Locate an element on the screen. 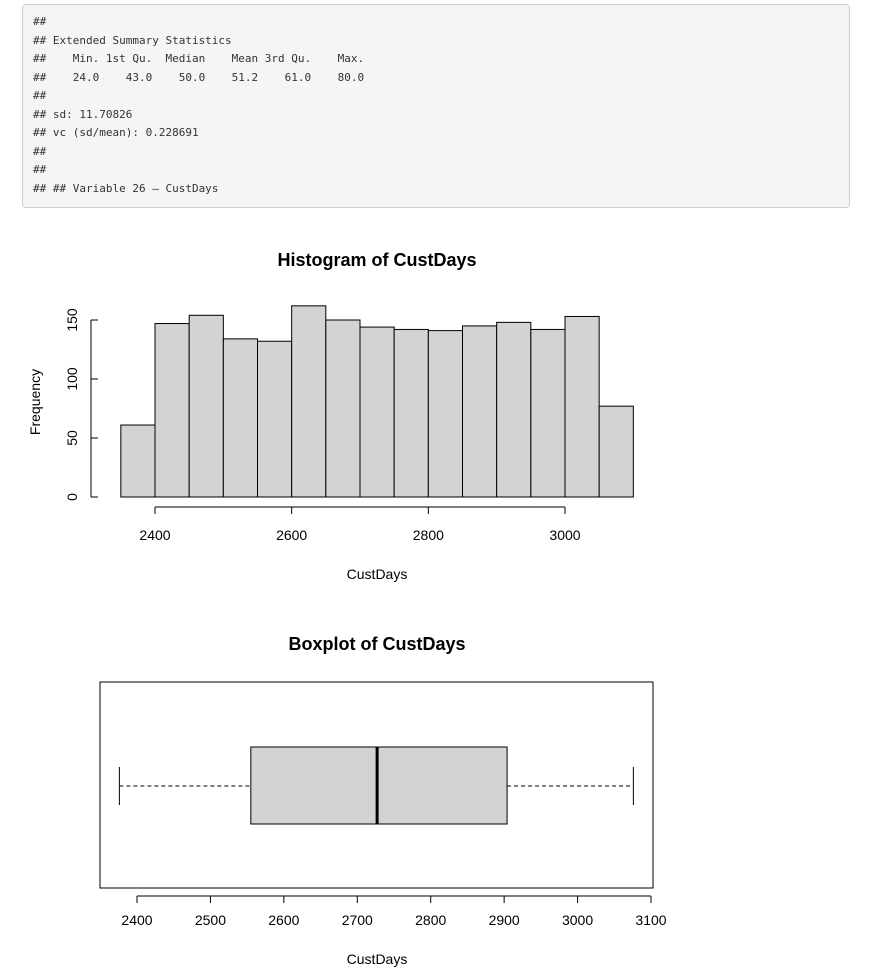 The image size is (875, 978). boxplot-xlabel: CustDays is located at coordinates (377, 959).